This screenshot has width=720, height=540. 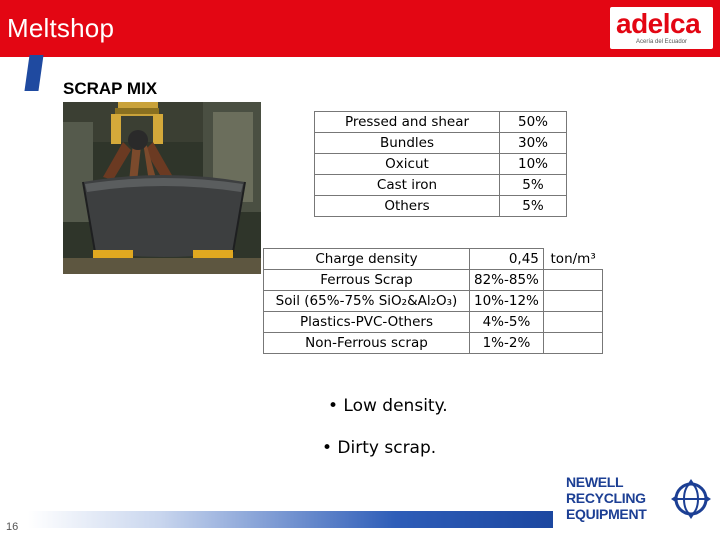 What do you see at coordinates (506, 259) in the screenshot?
I see `charge-value: 0,45` at bounding box center [506, 259].